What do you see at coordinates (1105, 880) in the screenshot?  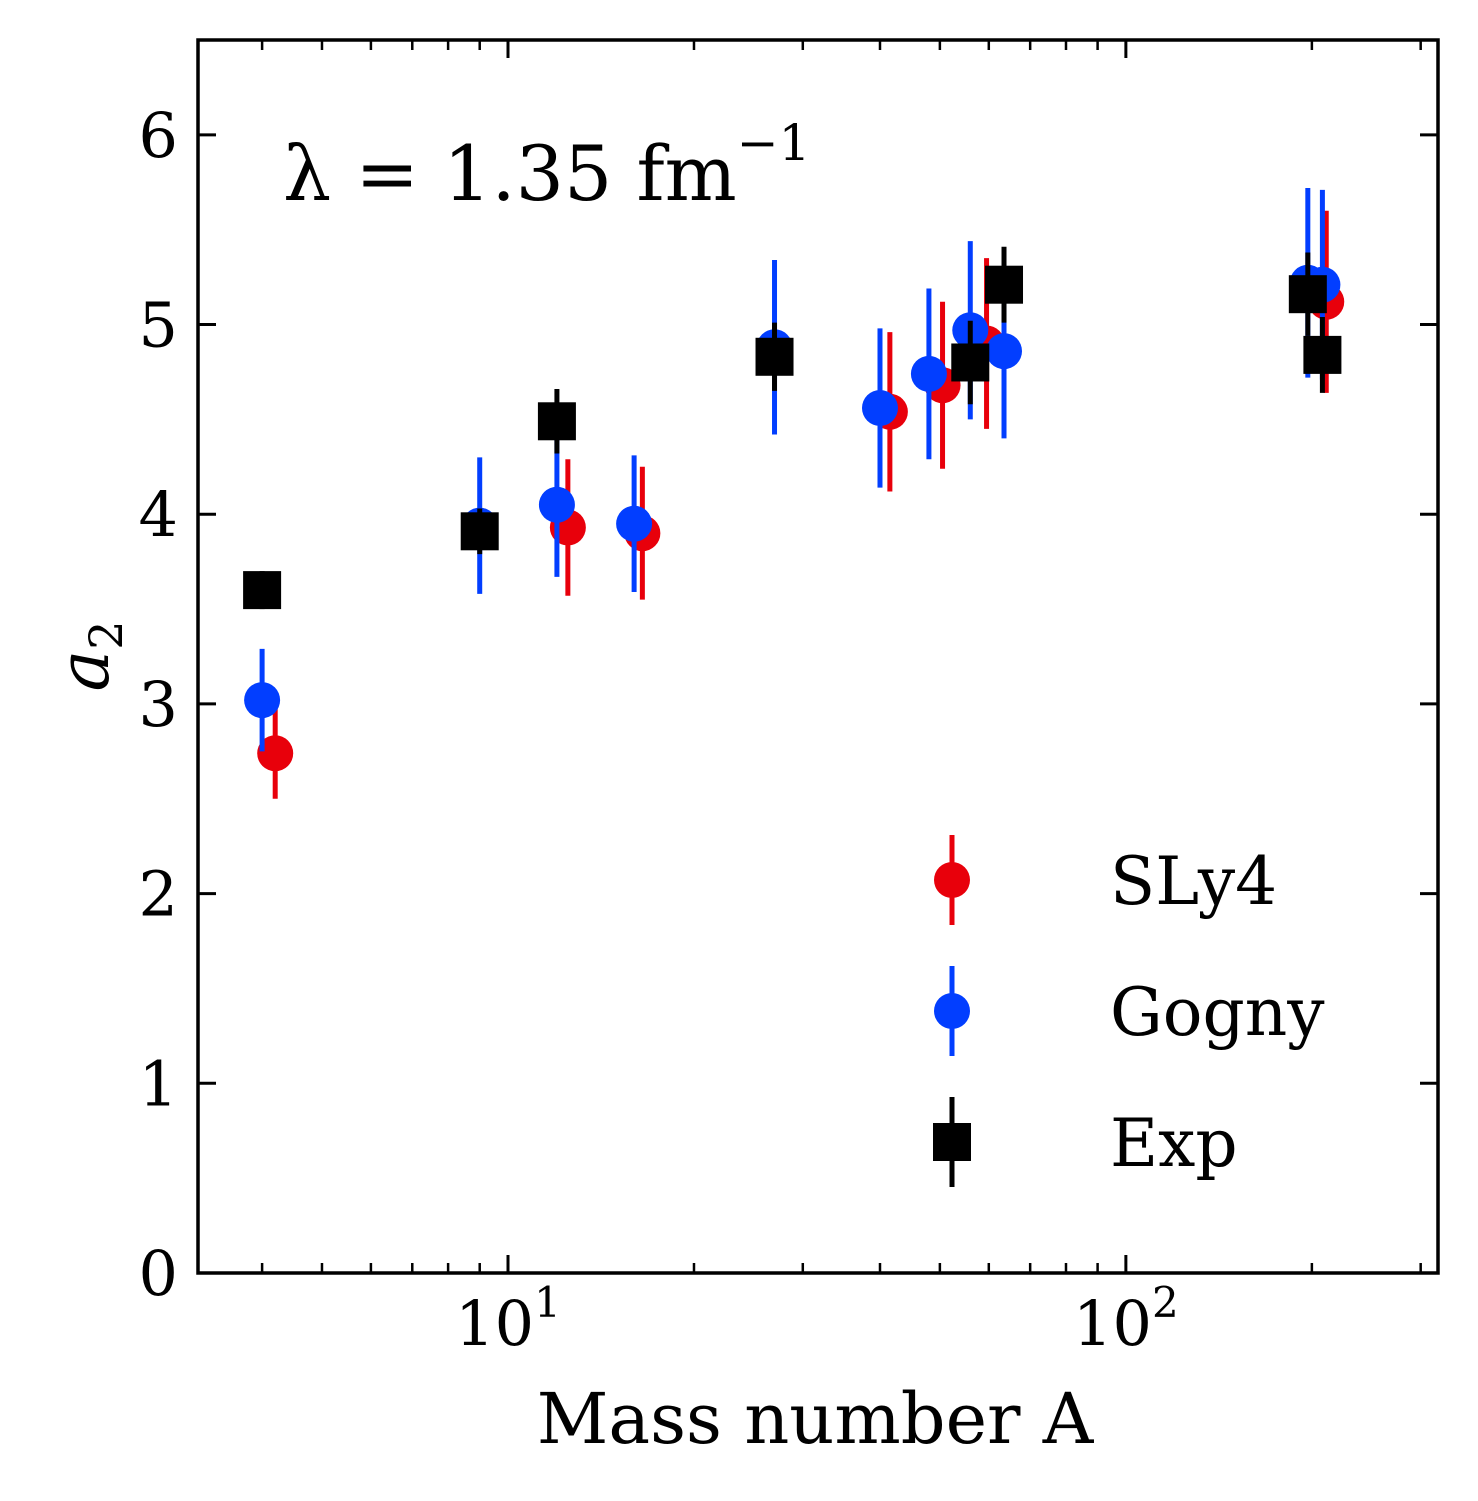 I see `legend-entry-sly4: SLy4` at bounding box center [1105, 880].